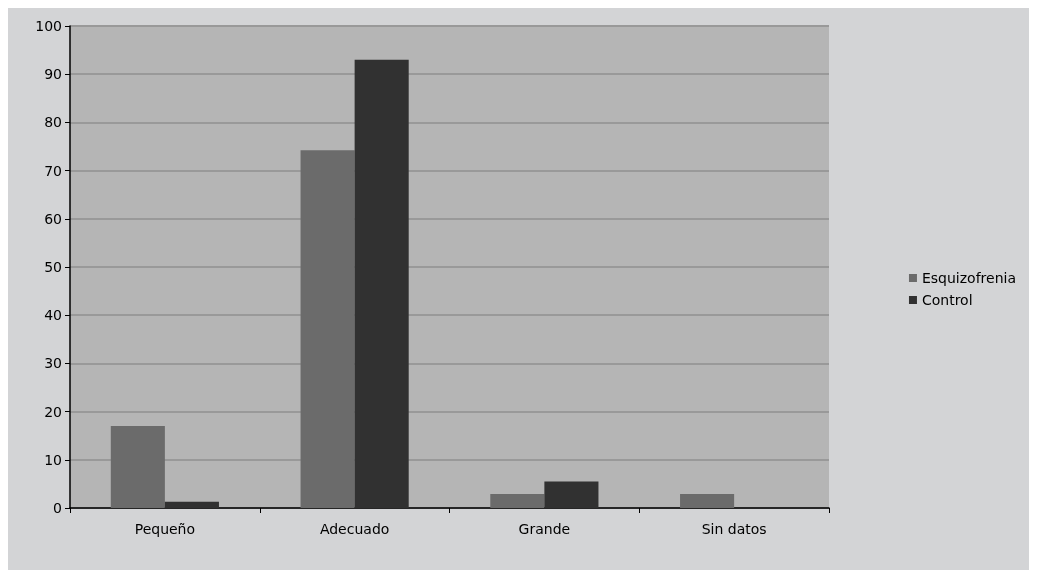  I want to click on x-tick-label: Grande, so click(544, 529).